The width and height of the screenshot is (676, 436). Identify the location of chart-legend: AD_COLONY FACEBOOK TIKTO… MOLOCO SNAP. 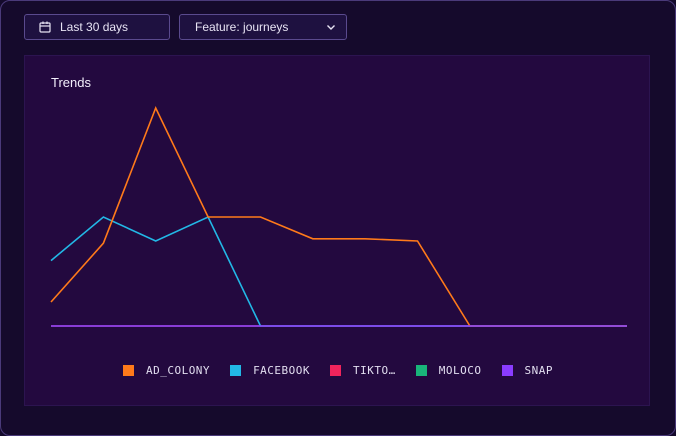
(338, 370).